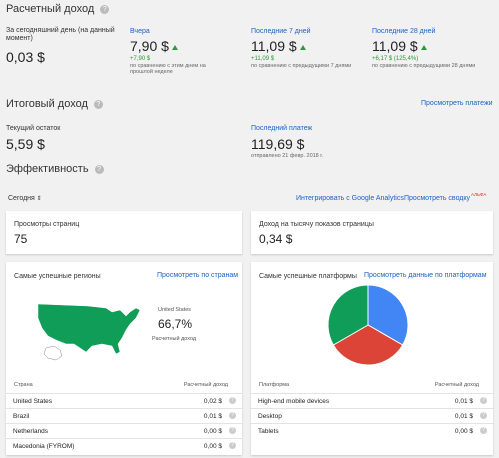 This screenshot has height=458, width=499. I want to click on period-dropdown: Сегодня ⇕, so click(25, 198).